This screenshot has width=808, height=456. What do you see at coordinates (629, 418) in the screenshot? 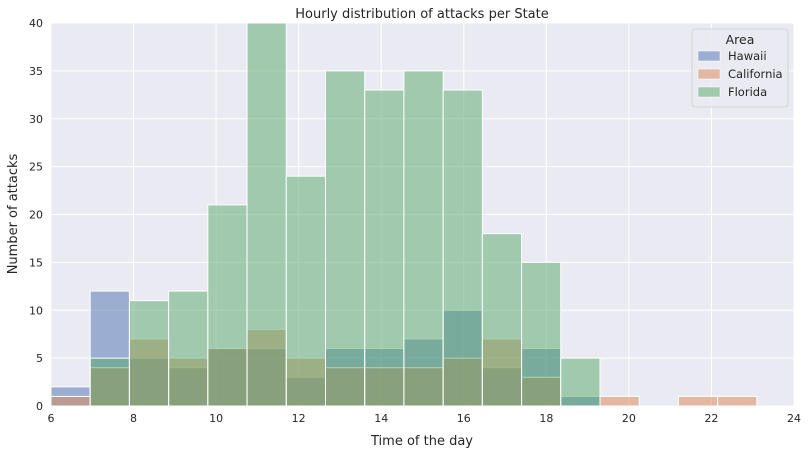
I see `x-tick-label: 20` at bounding box center [629, 418].